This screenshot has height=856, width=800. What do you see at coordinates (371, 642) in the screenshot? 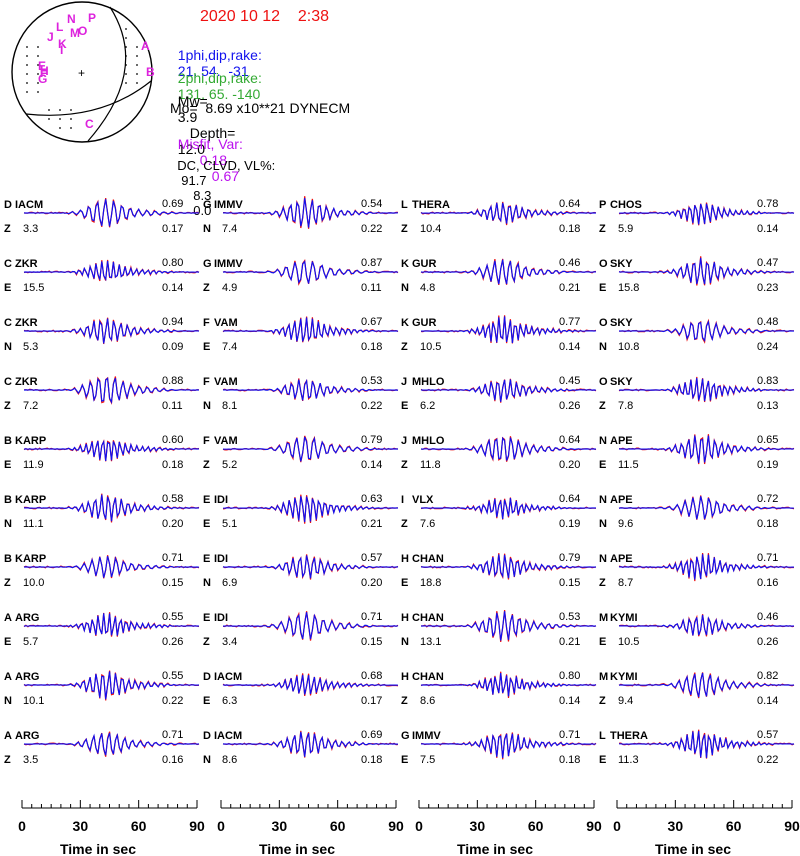
I see `trace-variance: 0.15` at bounding box center [371, 642].